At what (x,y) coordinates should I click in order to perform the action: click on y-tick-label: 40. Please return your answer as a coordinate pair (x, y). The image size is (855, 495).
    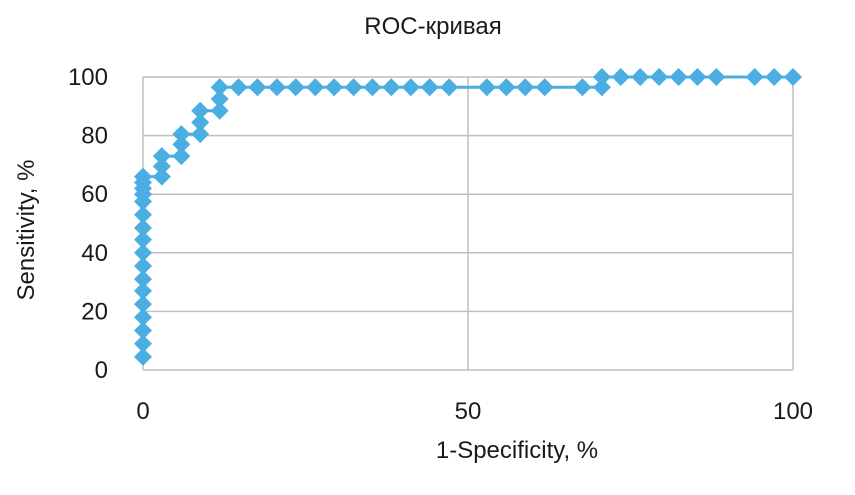
    Looking at the image, I should click on (94, 253).